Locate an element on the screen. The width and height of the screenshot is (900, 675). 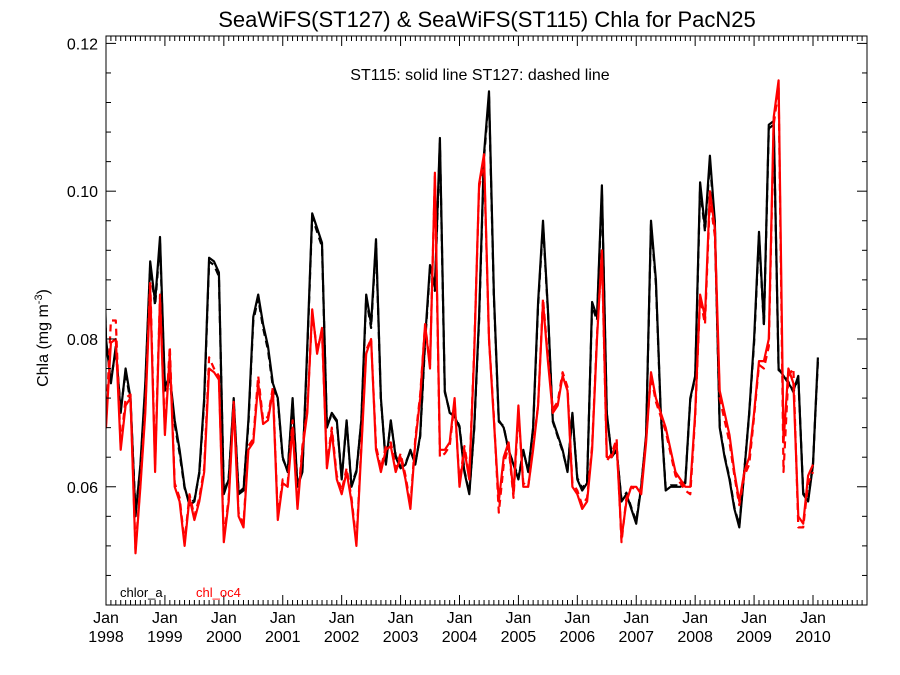
legend-chlor-a: chlor_a is located at coordinates (141, 592).